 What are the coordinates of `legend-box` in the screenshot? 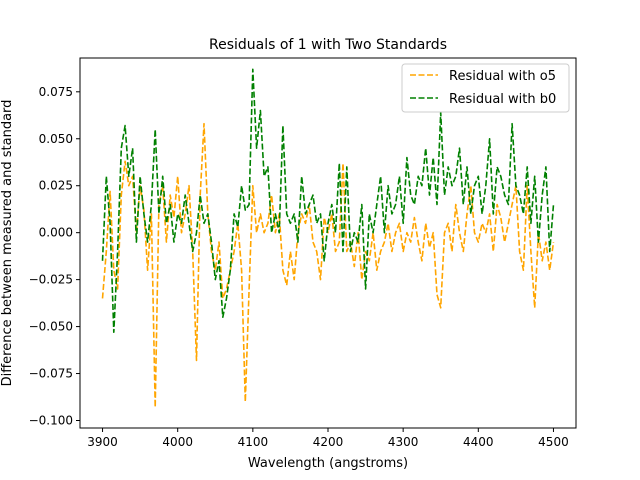 It's located at (485, 88).